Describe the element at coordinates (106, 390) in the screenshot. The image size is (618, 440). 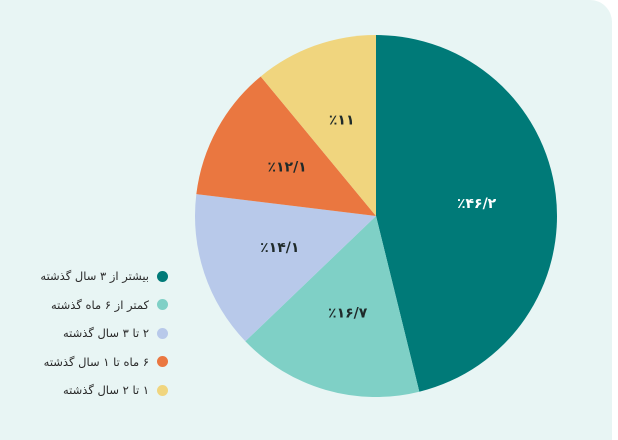
I see `legend-label: ۱ تا ۲ سال گذشته` at that location.